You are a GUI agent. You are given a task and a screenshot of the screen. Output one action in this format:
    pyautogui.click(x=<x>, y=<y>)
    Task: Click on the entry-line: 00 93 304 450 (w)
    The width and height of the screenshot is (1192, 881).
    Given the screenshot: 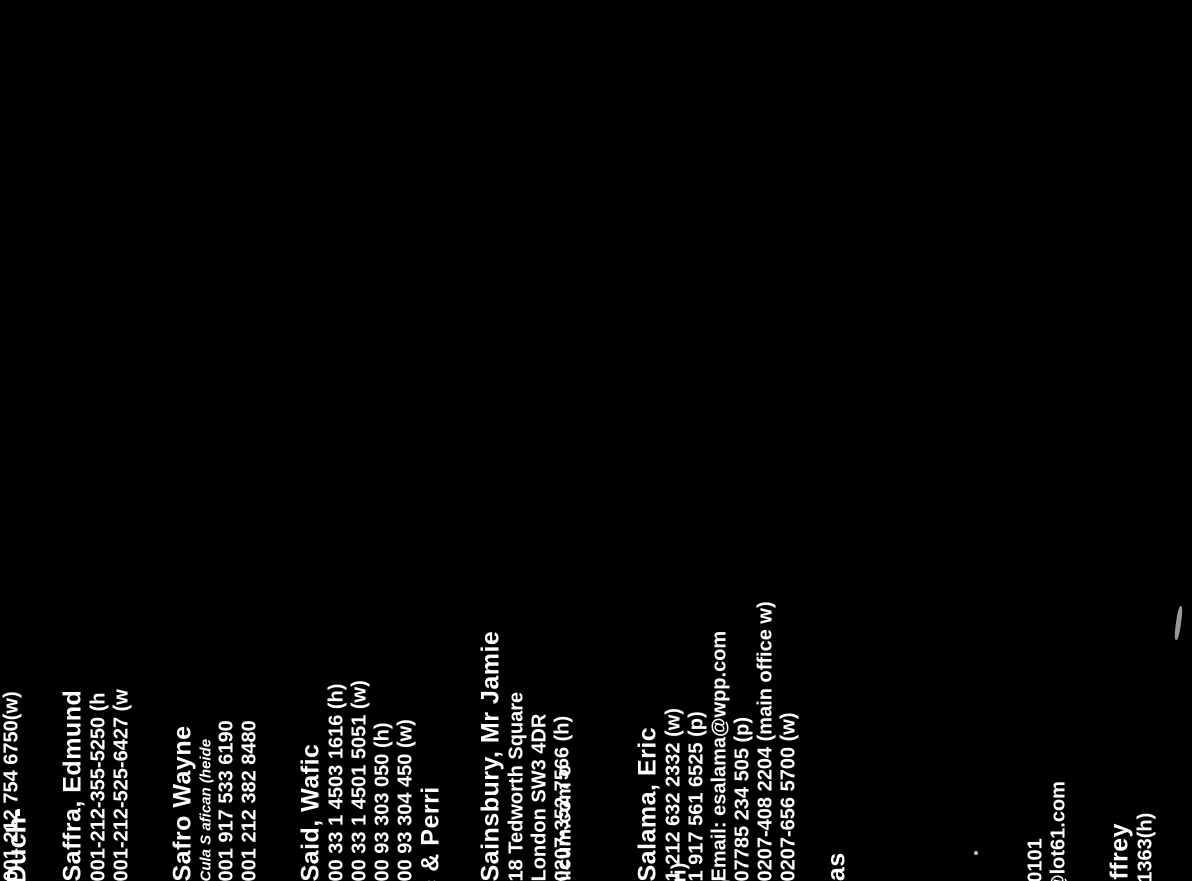 What is the action you would take?
    pyautogui.click(x=405, y=799)
    